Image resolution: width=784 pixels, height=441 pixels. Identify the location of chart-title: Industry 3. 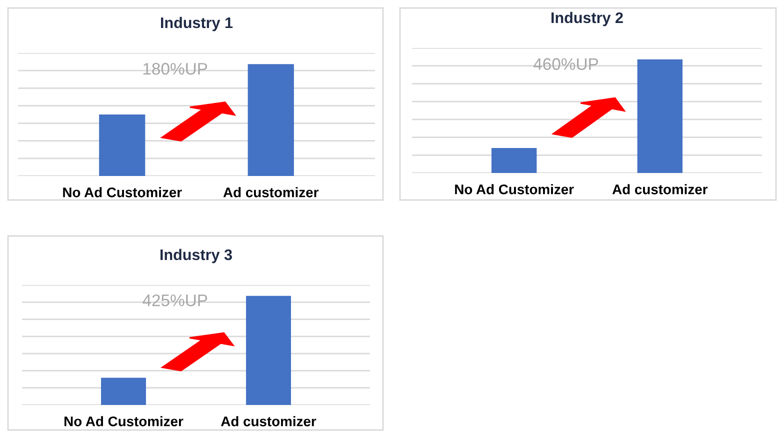
(196, 256).